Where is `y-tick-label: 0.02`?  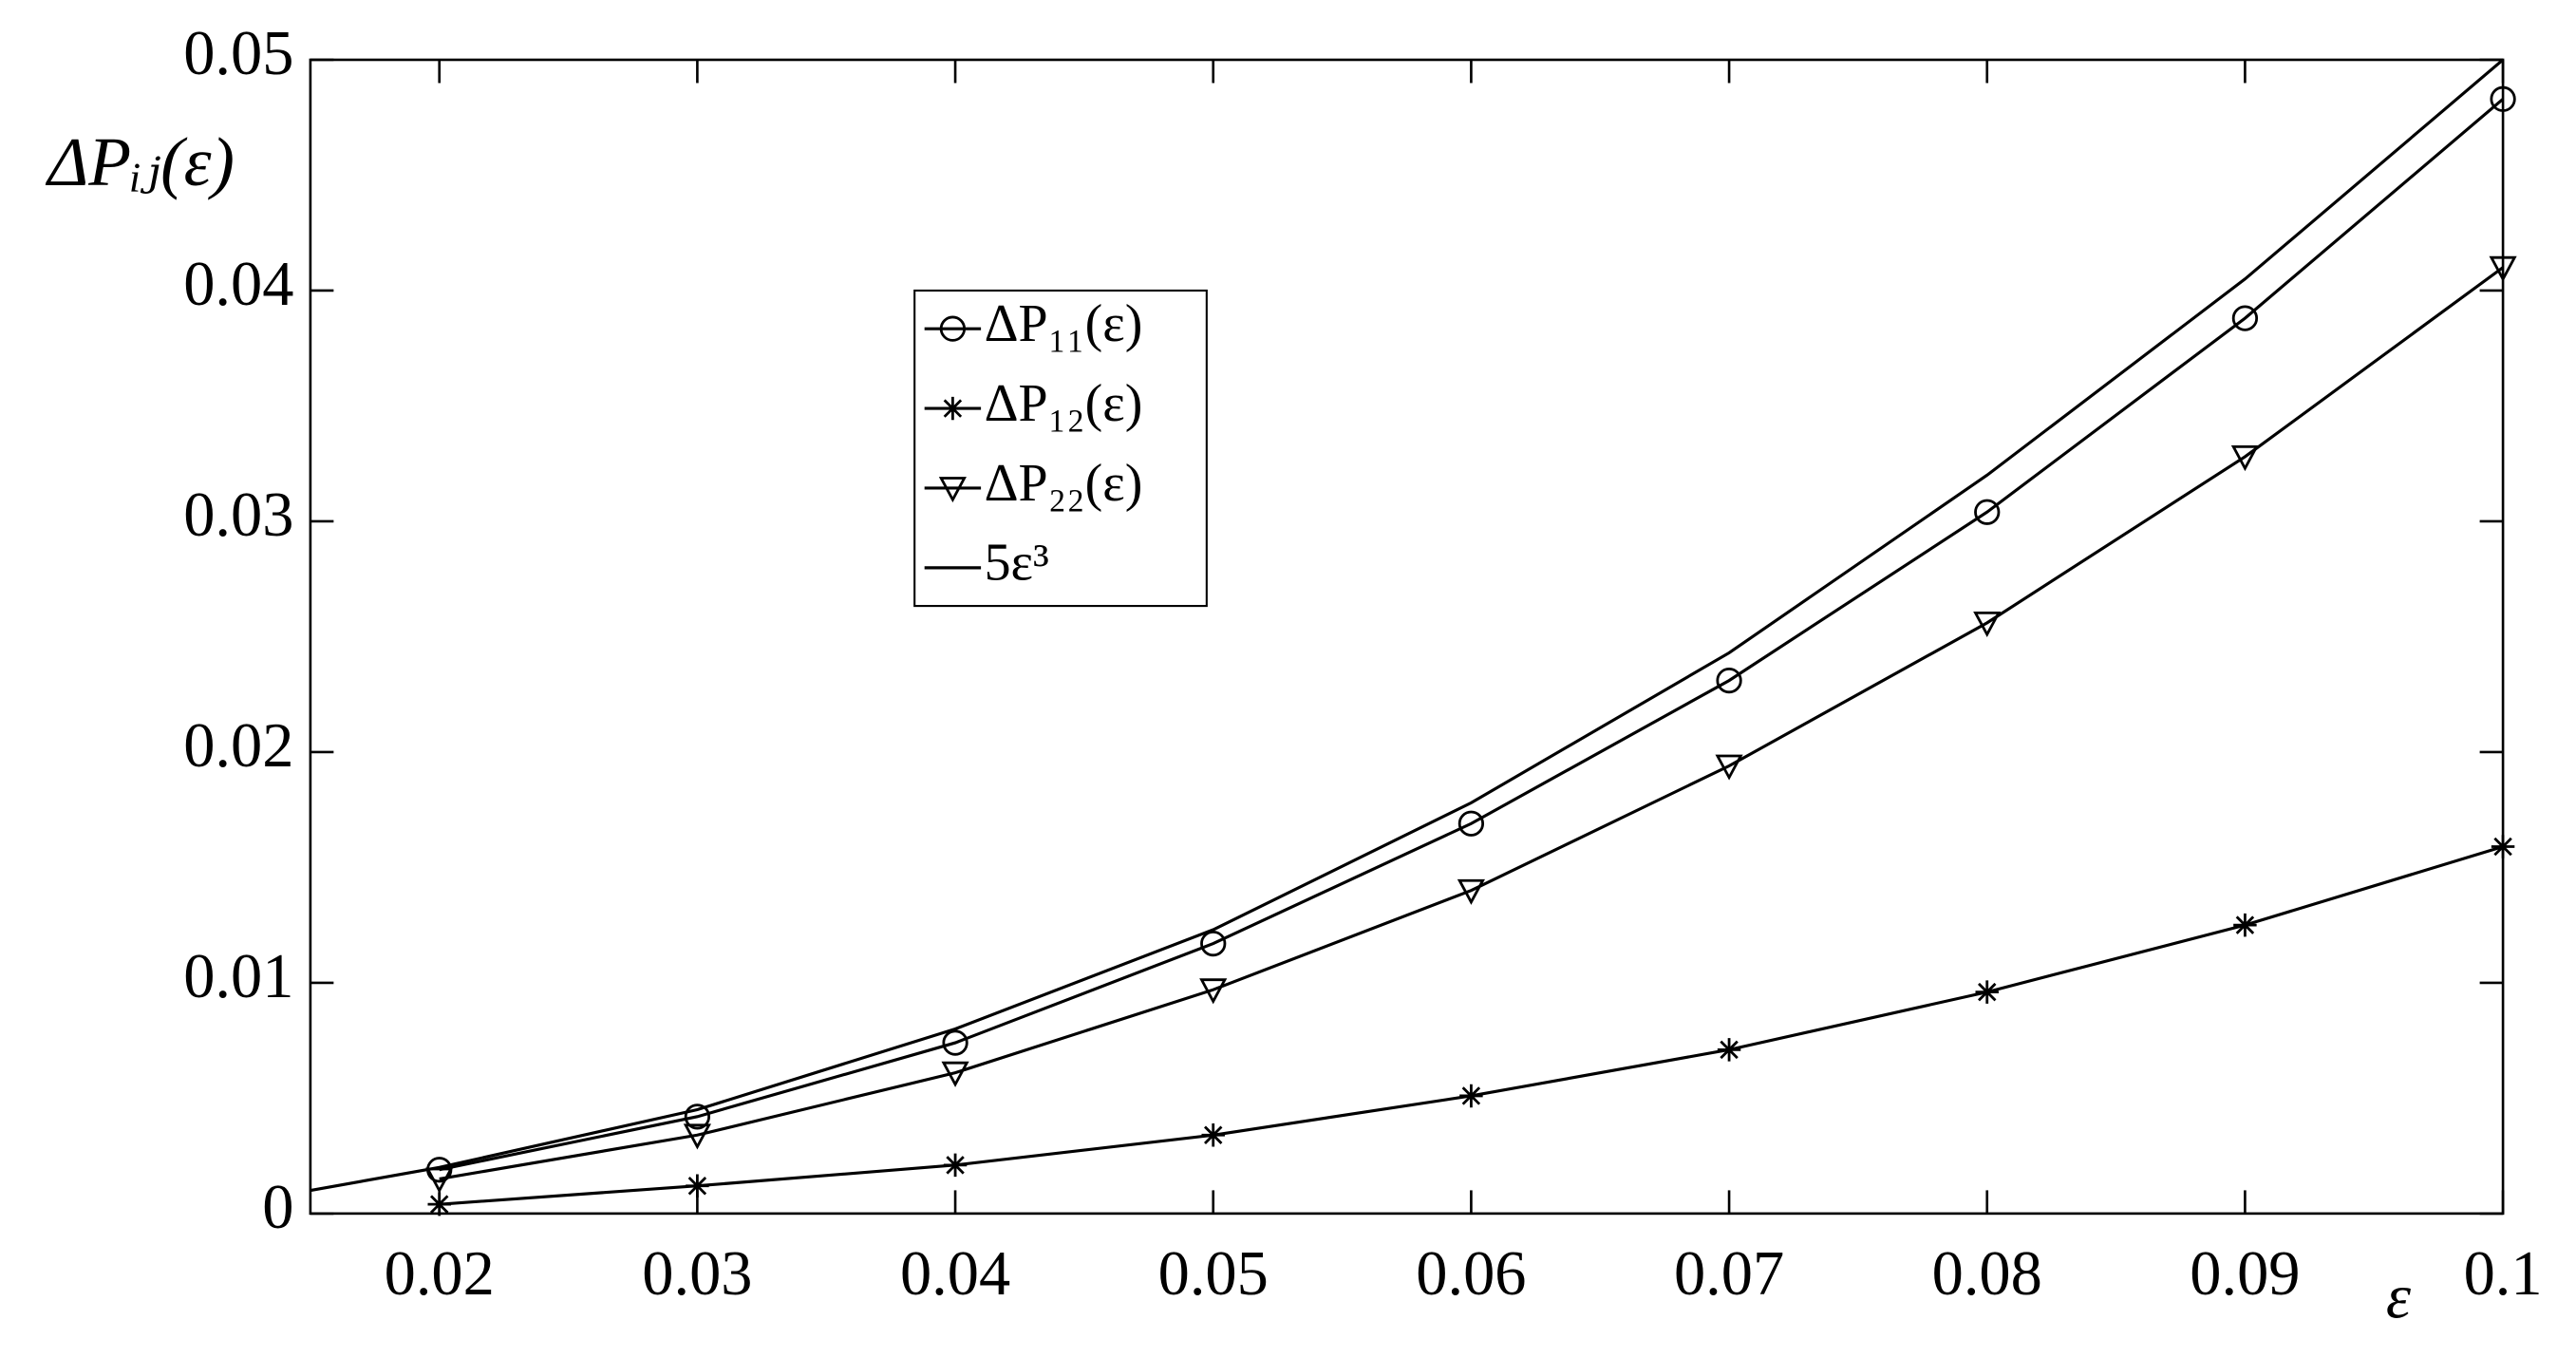
y-tick-label: 0.02 is located at coordinates (238, 746).